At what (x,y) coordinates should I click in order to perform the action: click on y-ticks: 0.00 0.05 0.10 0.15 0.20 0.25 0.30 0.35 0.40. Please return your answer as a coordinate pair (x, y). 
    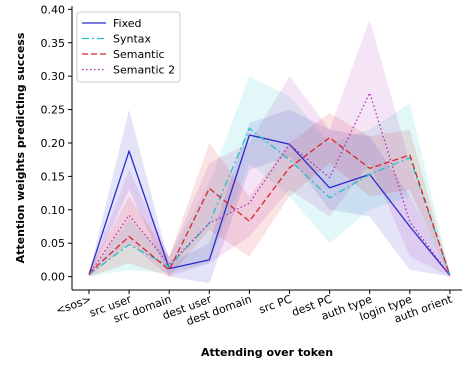
    Looking at the image, I should click on (56, 143).